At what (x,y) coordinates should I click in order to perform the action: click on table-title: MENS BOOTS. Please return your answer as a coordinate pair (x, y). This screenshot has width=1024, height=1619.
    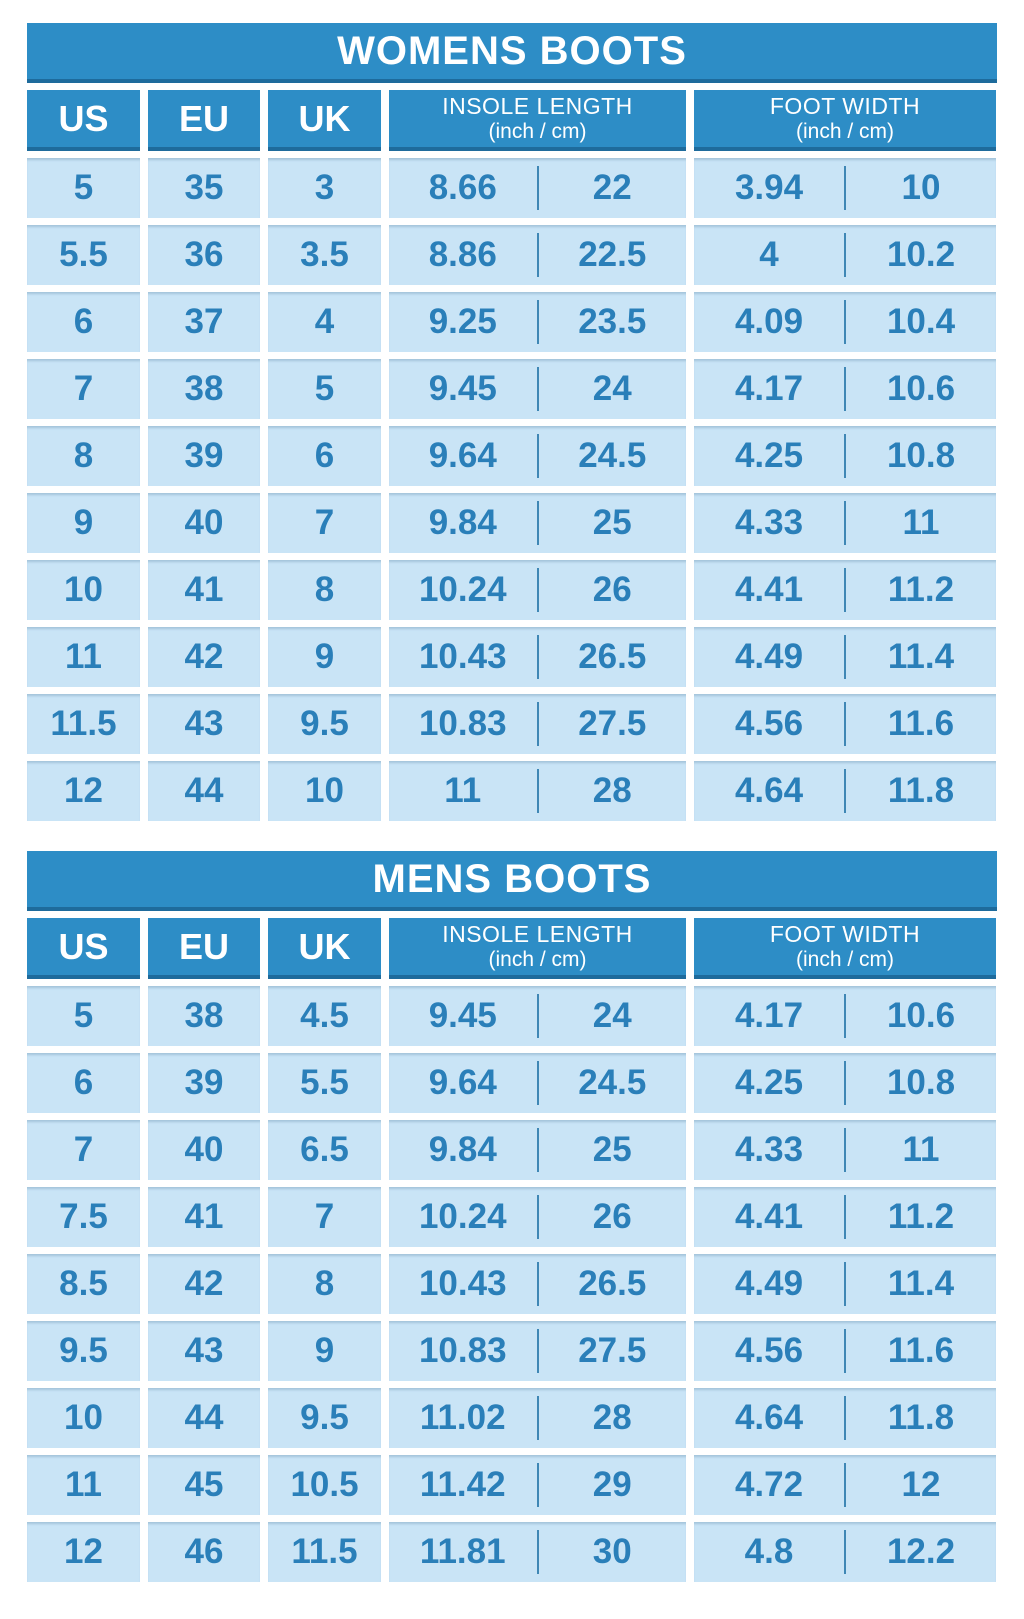
    Looking at the image, I should click on (512, 878).